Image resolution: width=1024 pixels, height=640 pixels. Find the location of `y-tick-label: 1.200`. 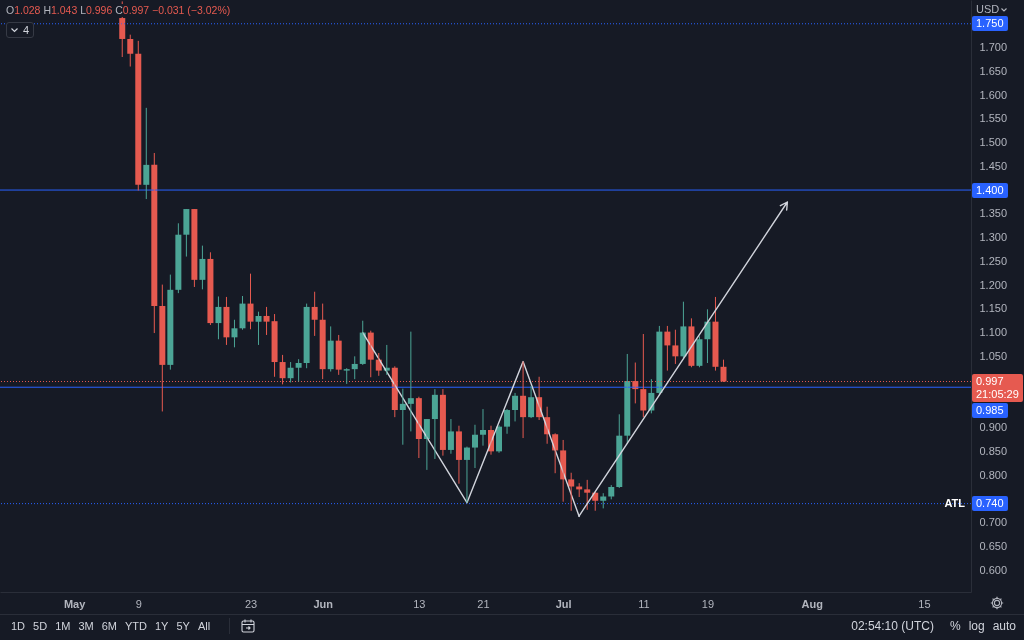

y-tick-label: 1.200 is located at coordinates (993, 284).